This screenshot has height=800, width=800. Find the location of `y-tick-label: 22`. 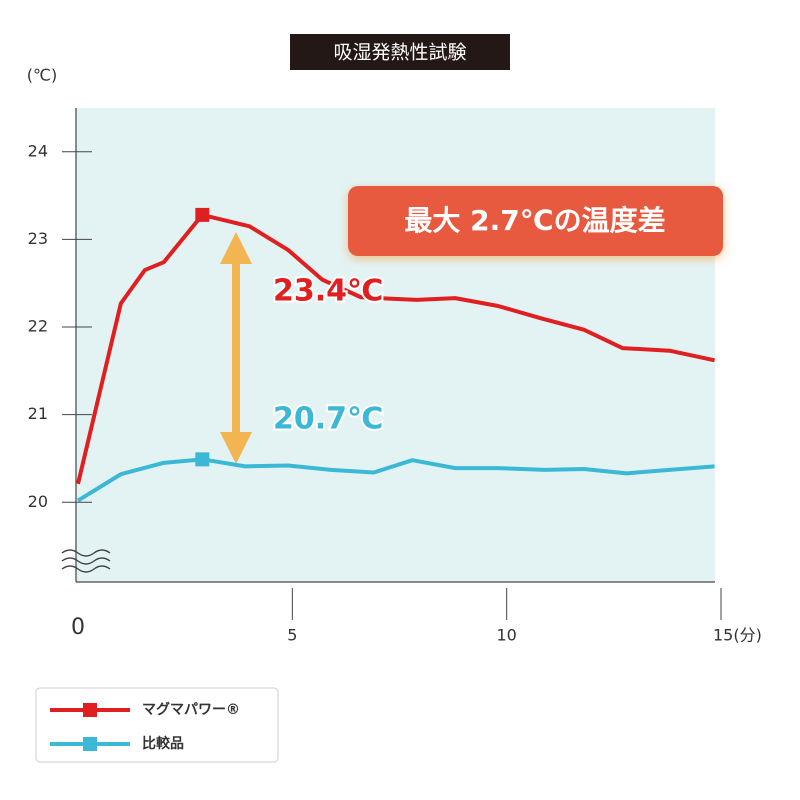

y-tick-label: 22 is located at coordinates (38, 326).